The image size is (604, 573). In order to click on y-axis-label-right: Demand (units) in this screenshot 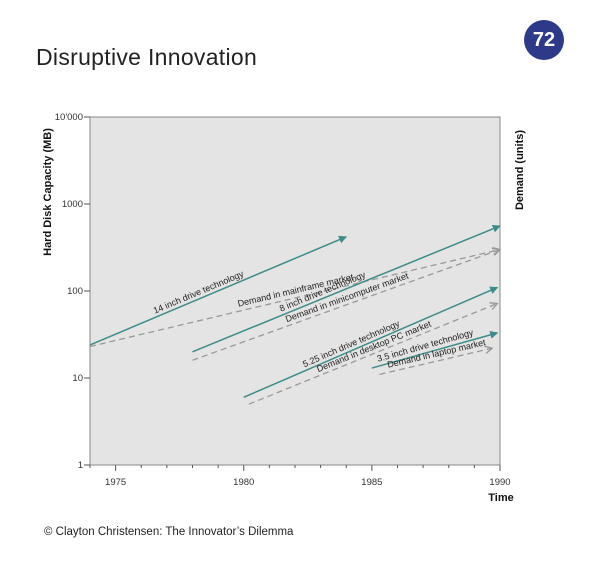, I will do `click(520, 170)`.